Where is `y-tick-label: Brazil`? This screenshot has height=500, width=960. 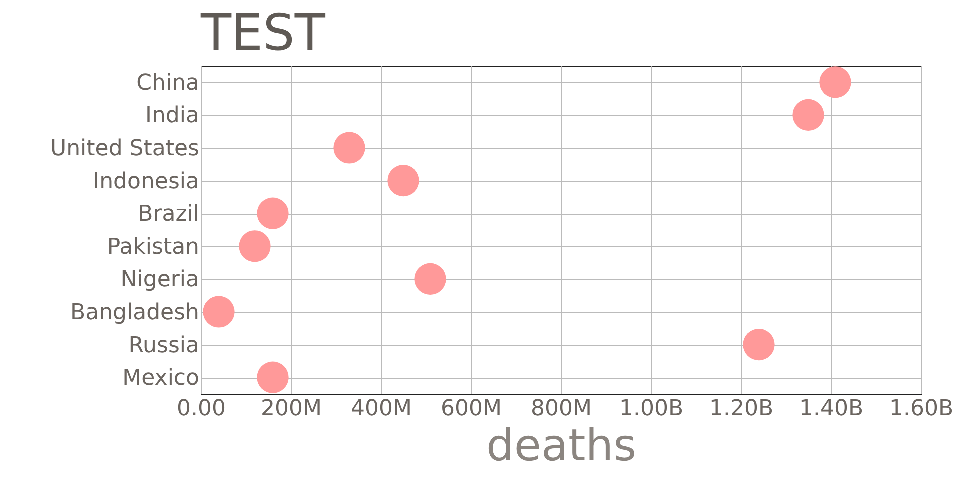
y-tick-label: Brazil is located at coordinates (169, 215).